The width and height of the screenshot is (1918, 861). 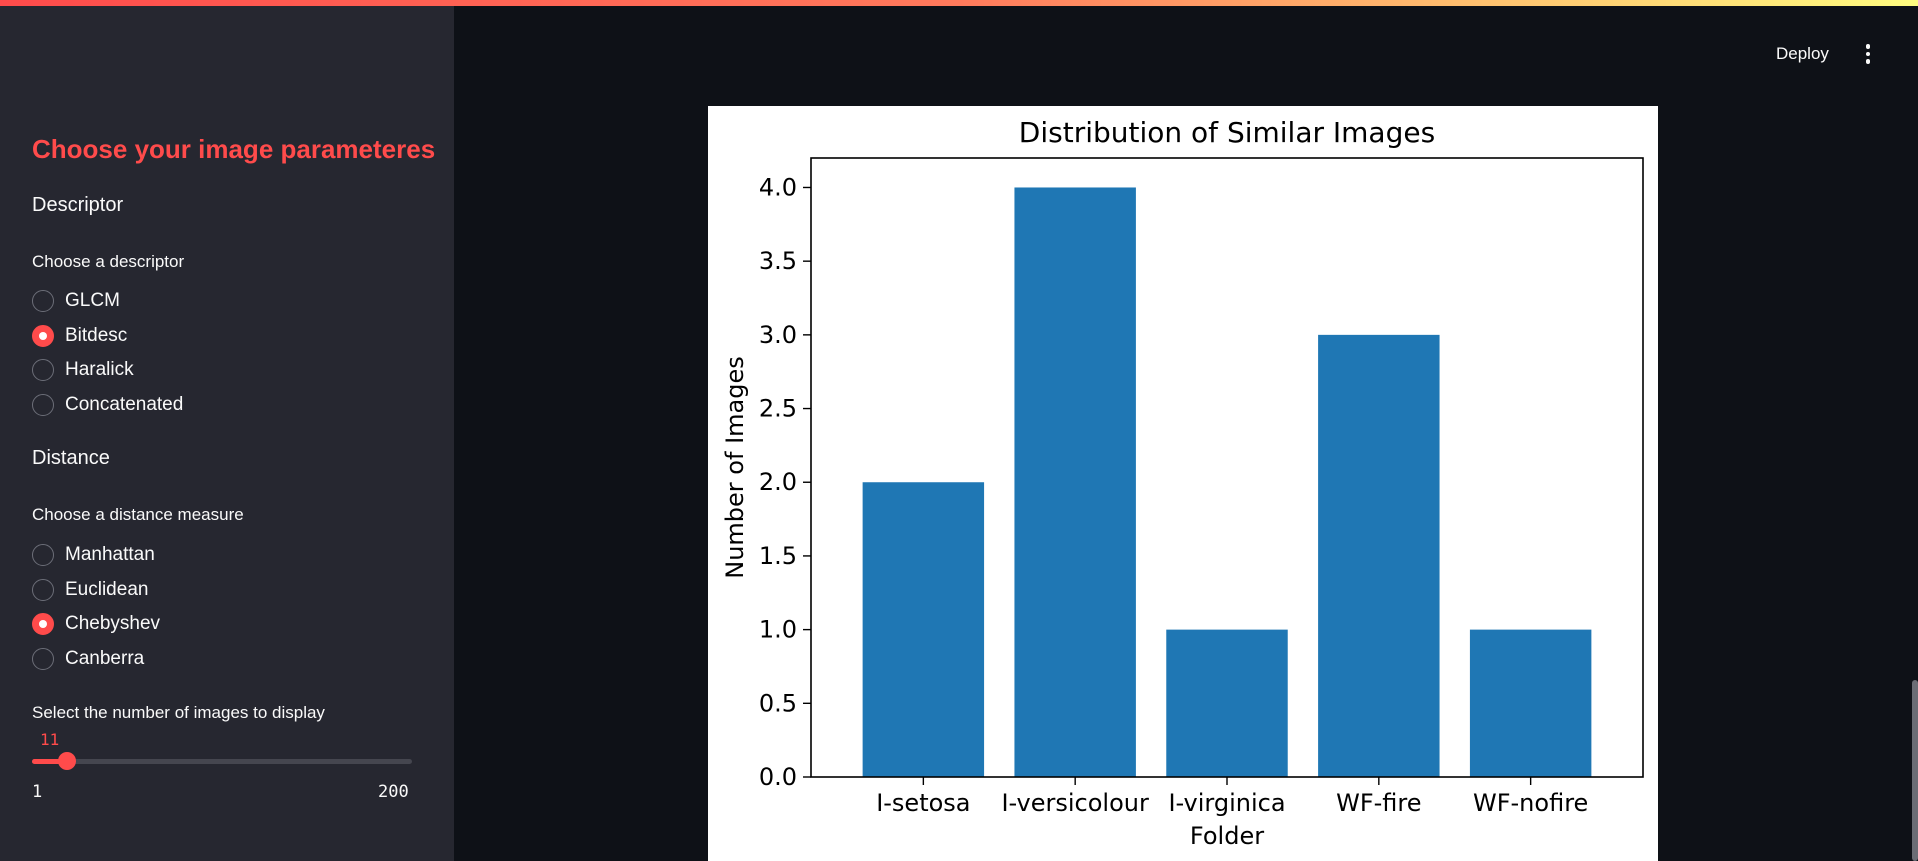 I want to click on main-scrollbar, so click(x=1915, y=770).